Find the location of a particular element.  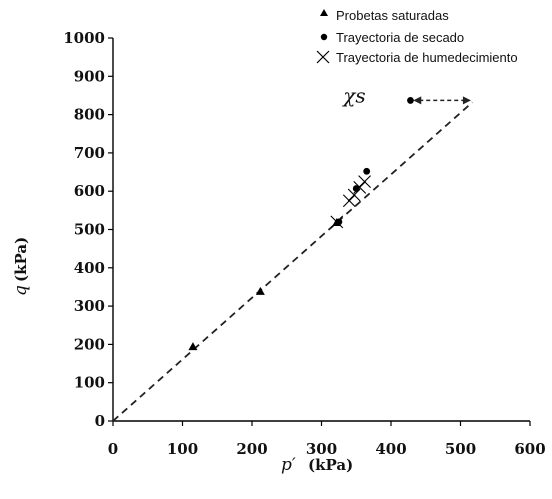

x-axis-ticks: 0 100 200 300 400 500 600 is located at coordinates (327, 439).